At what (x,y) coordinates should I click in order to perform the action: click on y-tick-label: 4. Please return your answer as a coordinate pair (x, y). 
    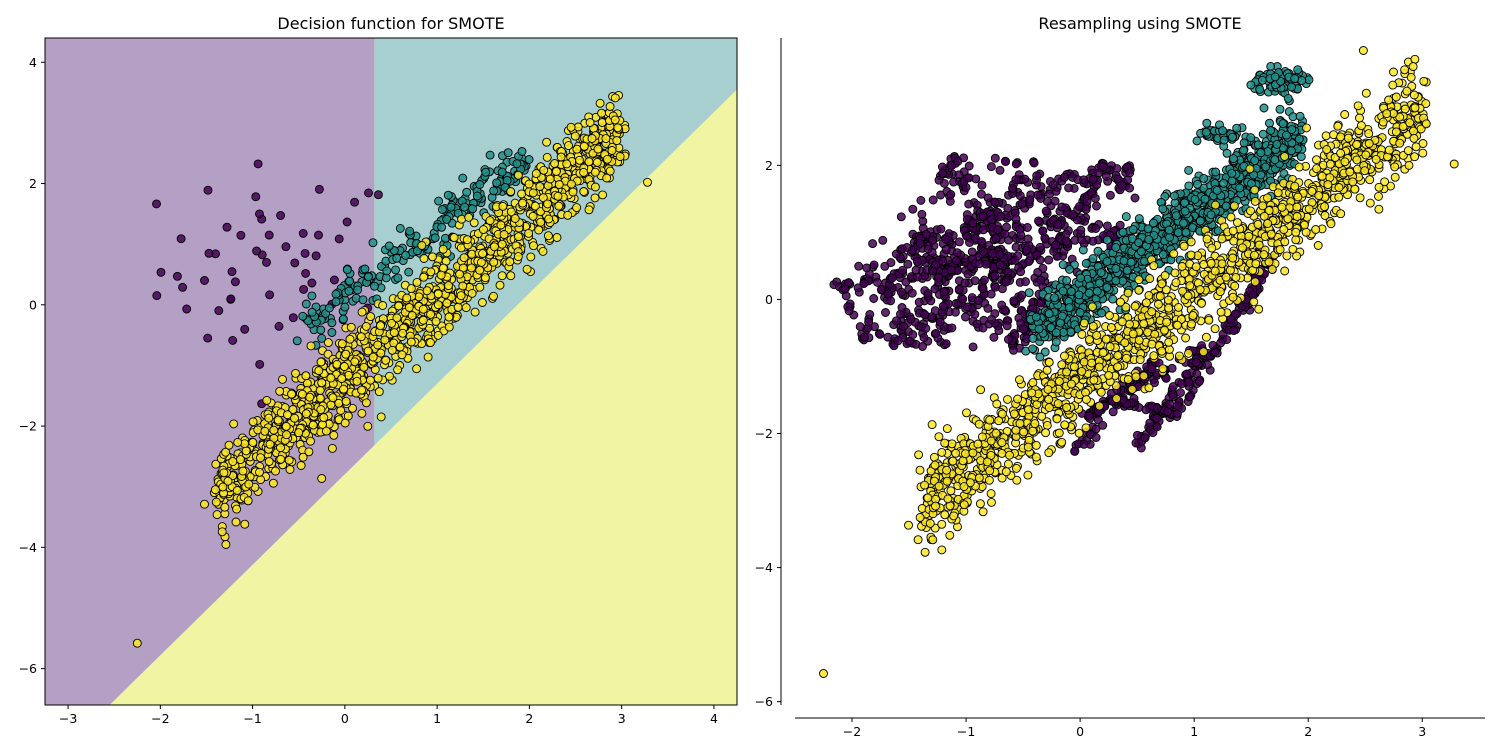
    Looking at the image, I should click on (33, 62).